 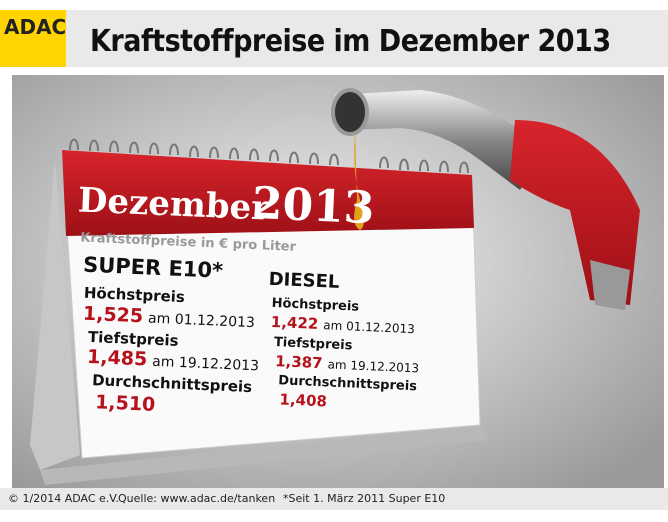 I want to click on calendar-year: 2013, so click(x=313, y=206).